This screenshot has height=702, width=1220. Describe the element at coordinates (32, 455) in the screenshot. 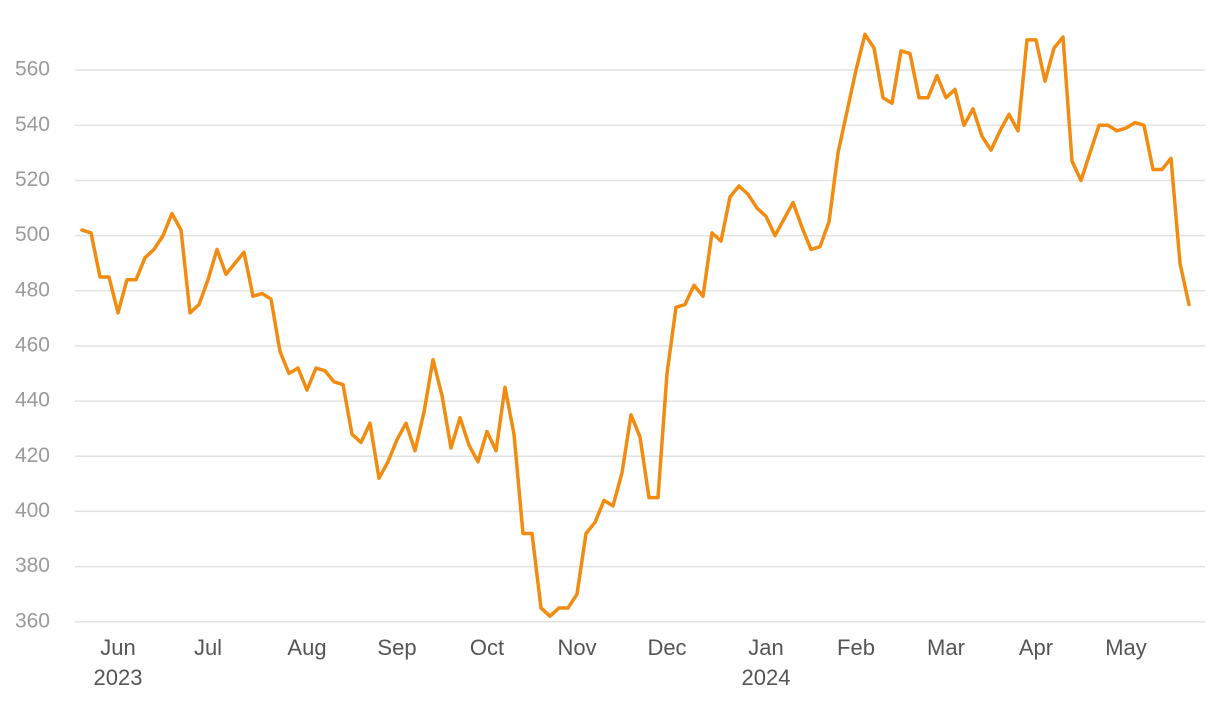

I see `y-tick-label: 420` at that location.